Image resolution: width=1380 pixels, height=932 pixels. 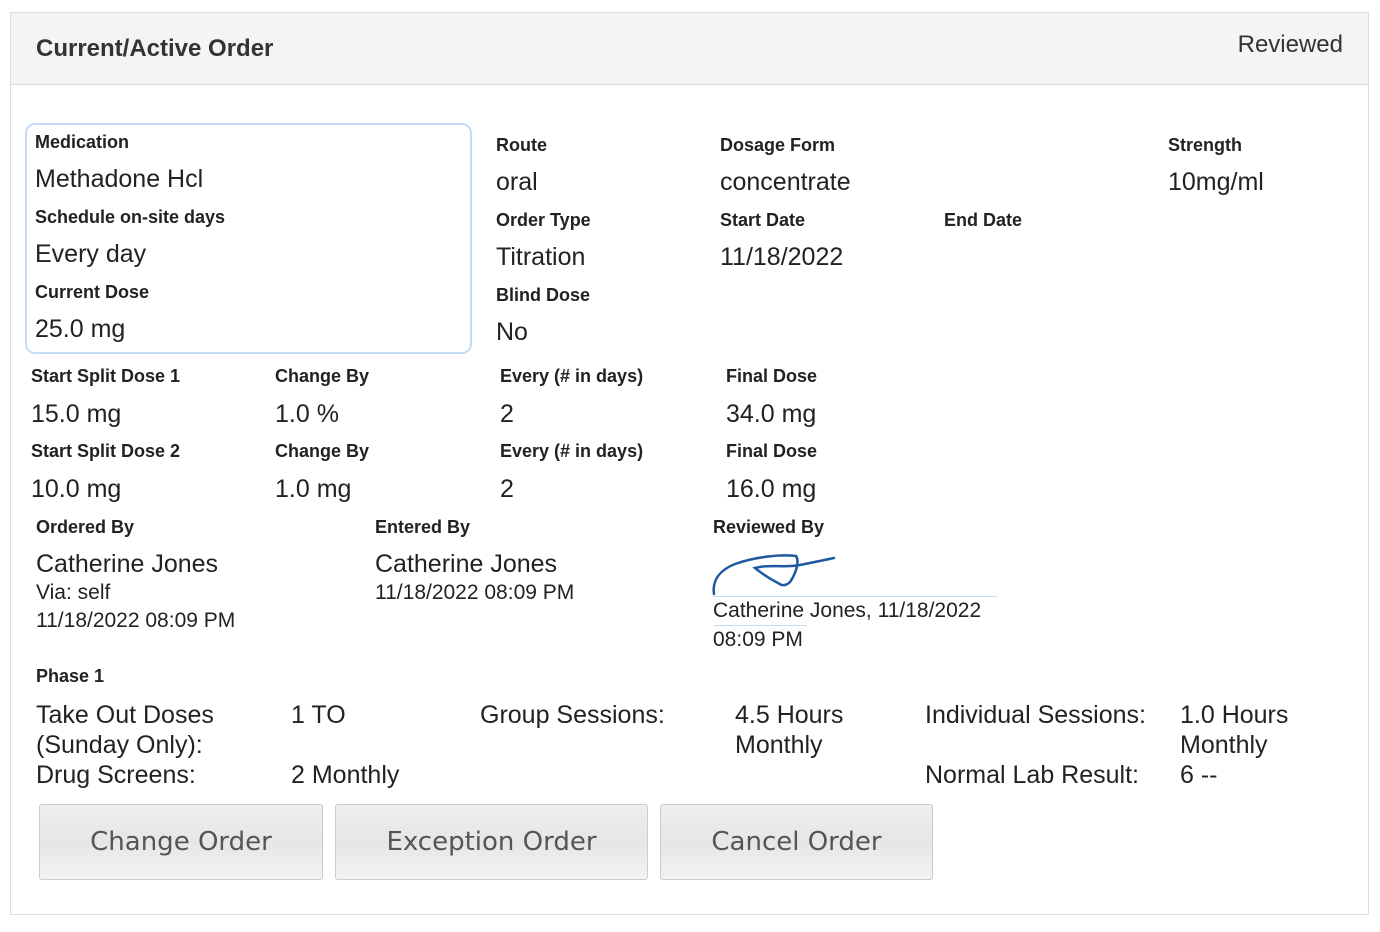 I want to click on schedule-value: Every day, so click(x=91, y=254).